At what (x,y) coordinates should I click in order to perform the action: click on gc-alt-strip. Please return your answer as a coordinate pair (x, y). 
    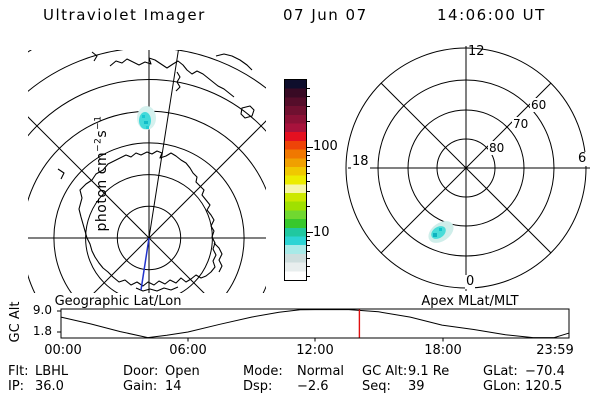
    Looking at the image, I should click on (313, 325).